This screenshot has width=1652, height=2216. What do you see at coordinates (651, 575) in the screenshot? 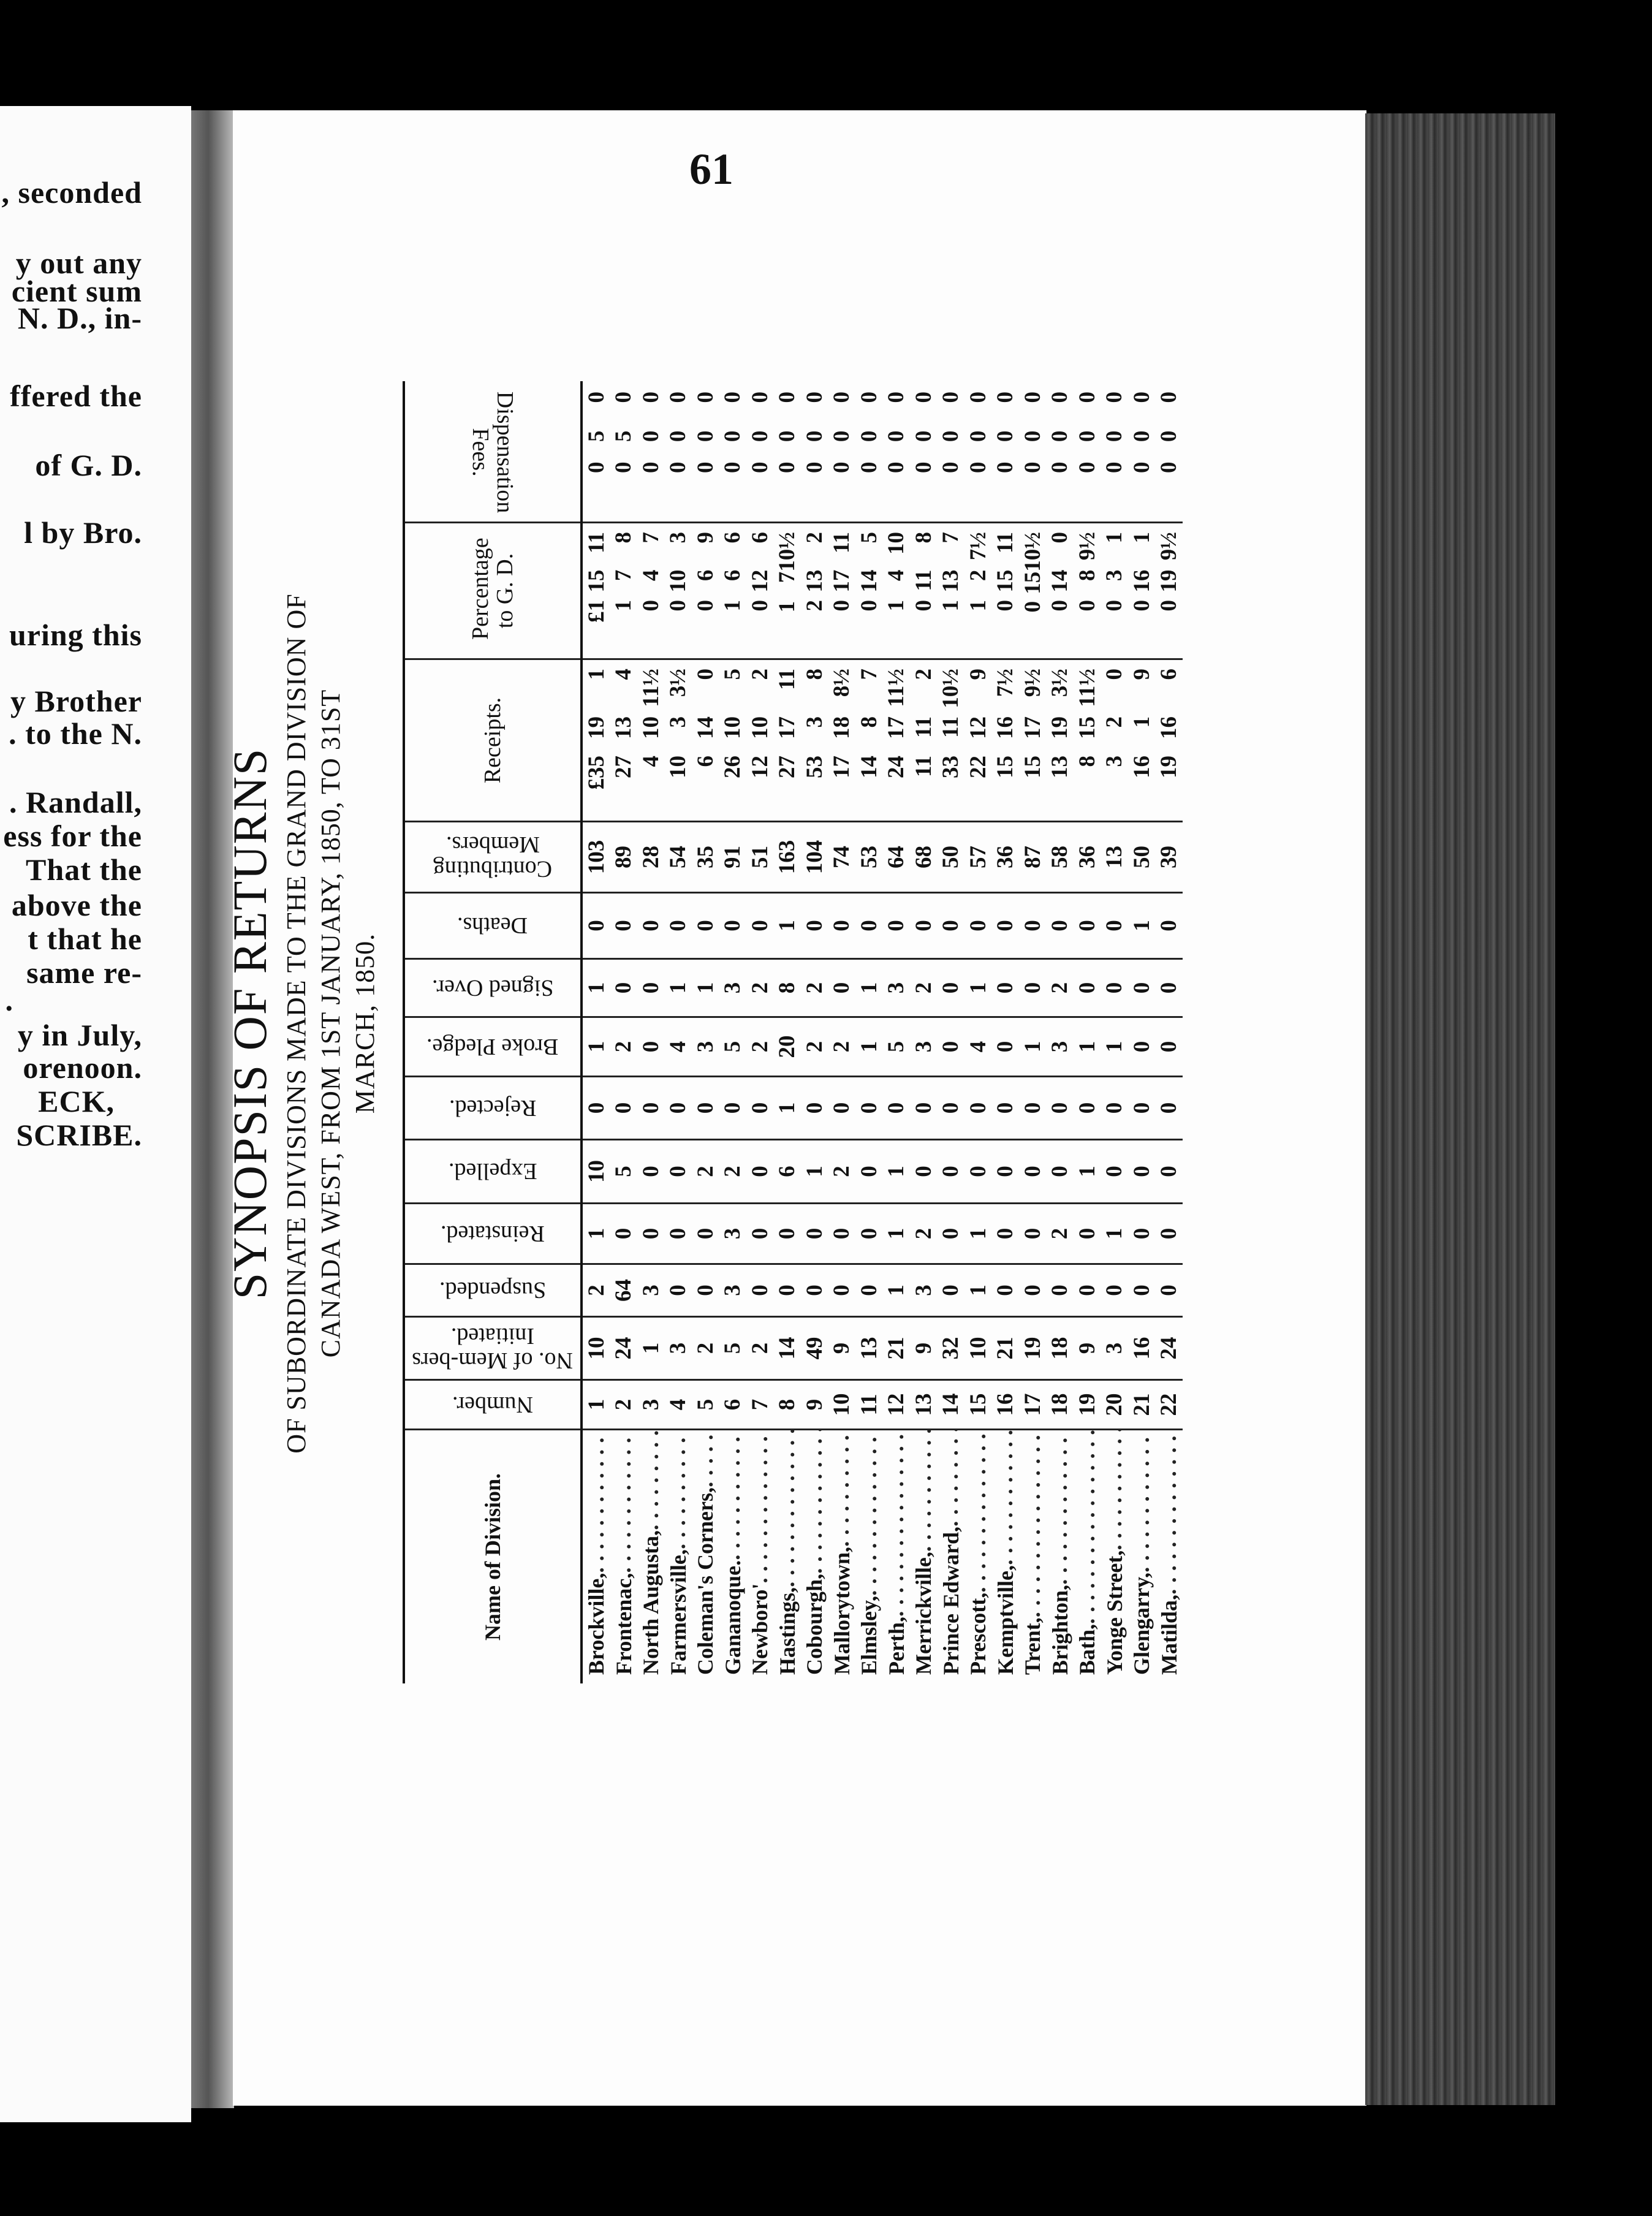
I see `percentage-shillings: 4` at bounding box center [651, 575].